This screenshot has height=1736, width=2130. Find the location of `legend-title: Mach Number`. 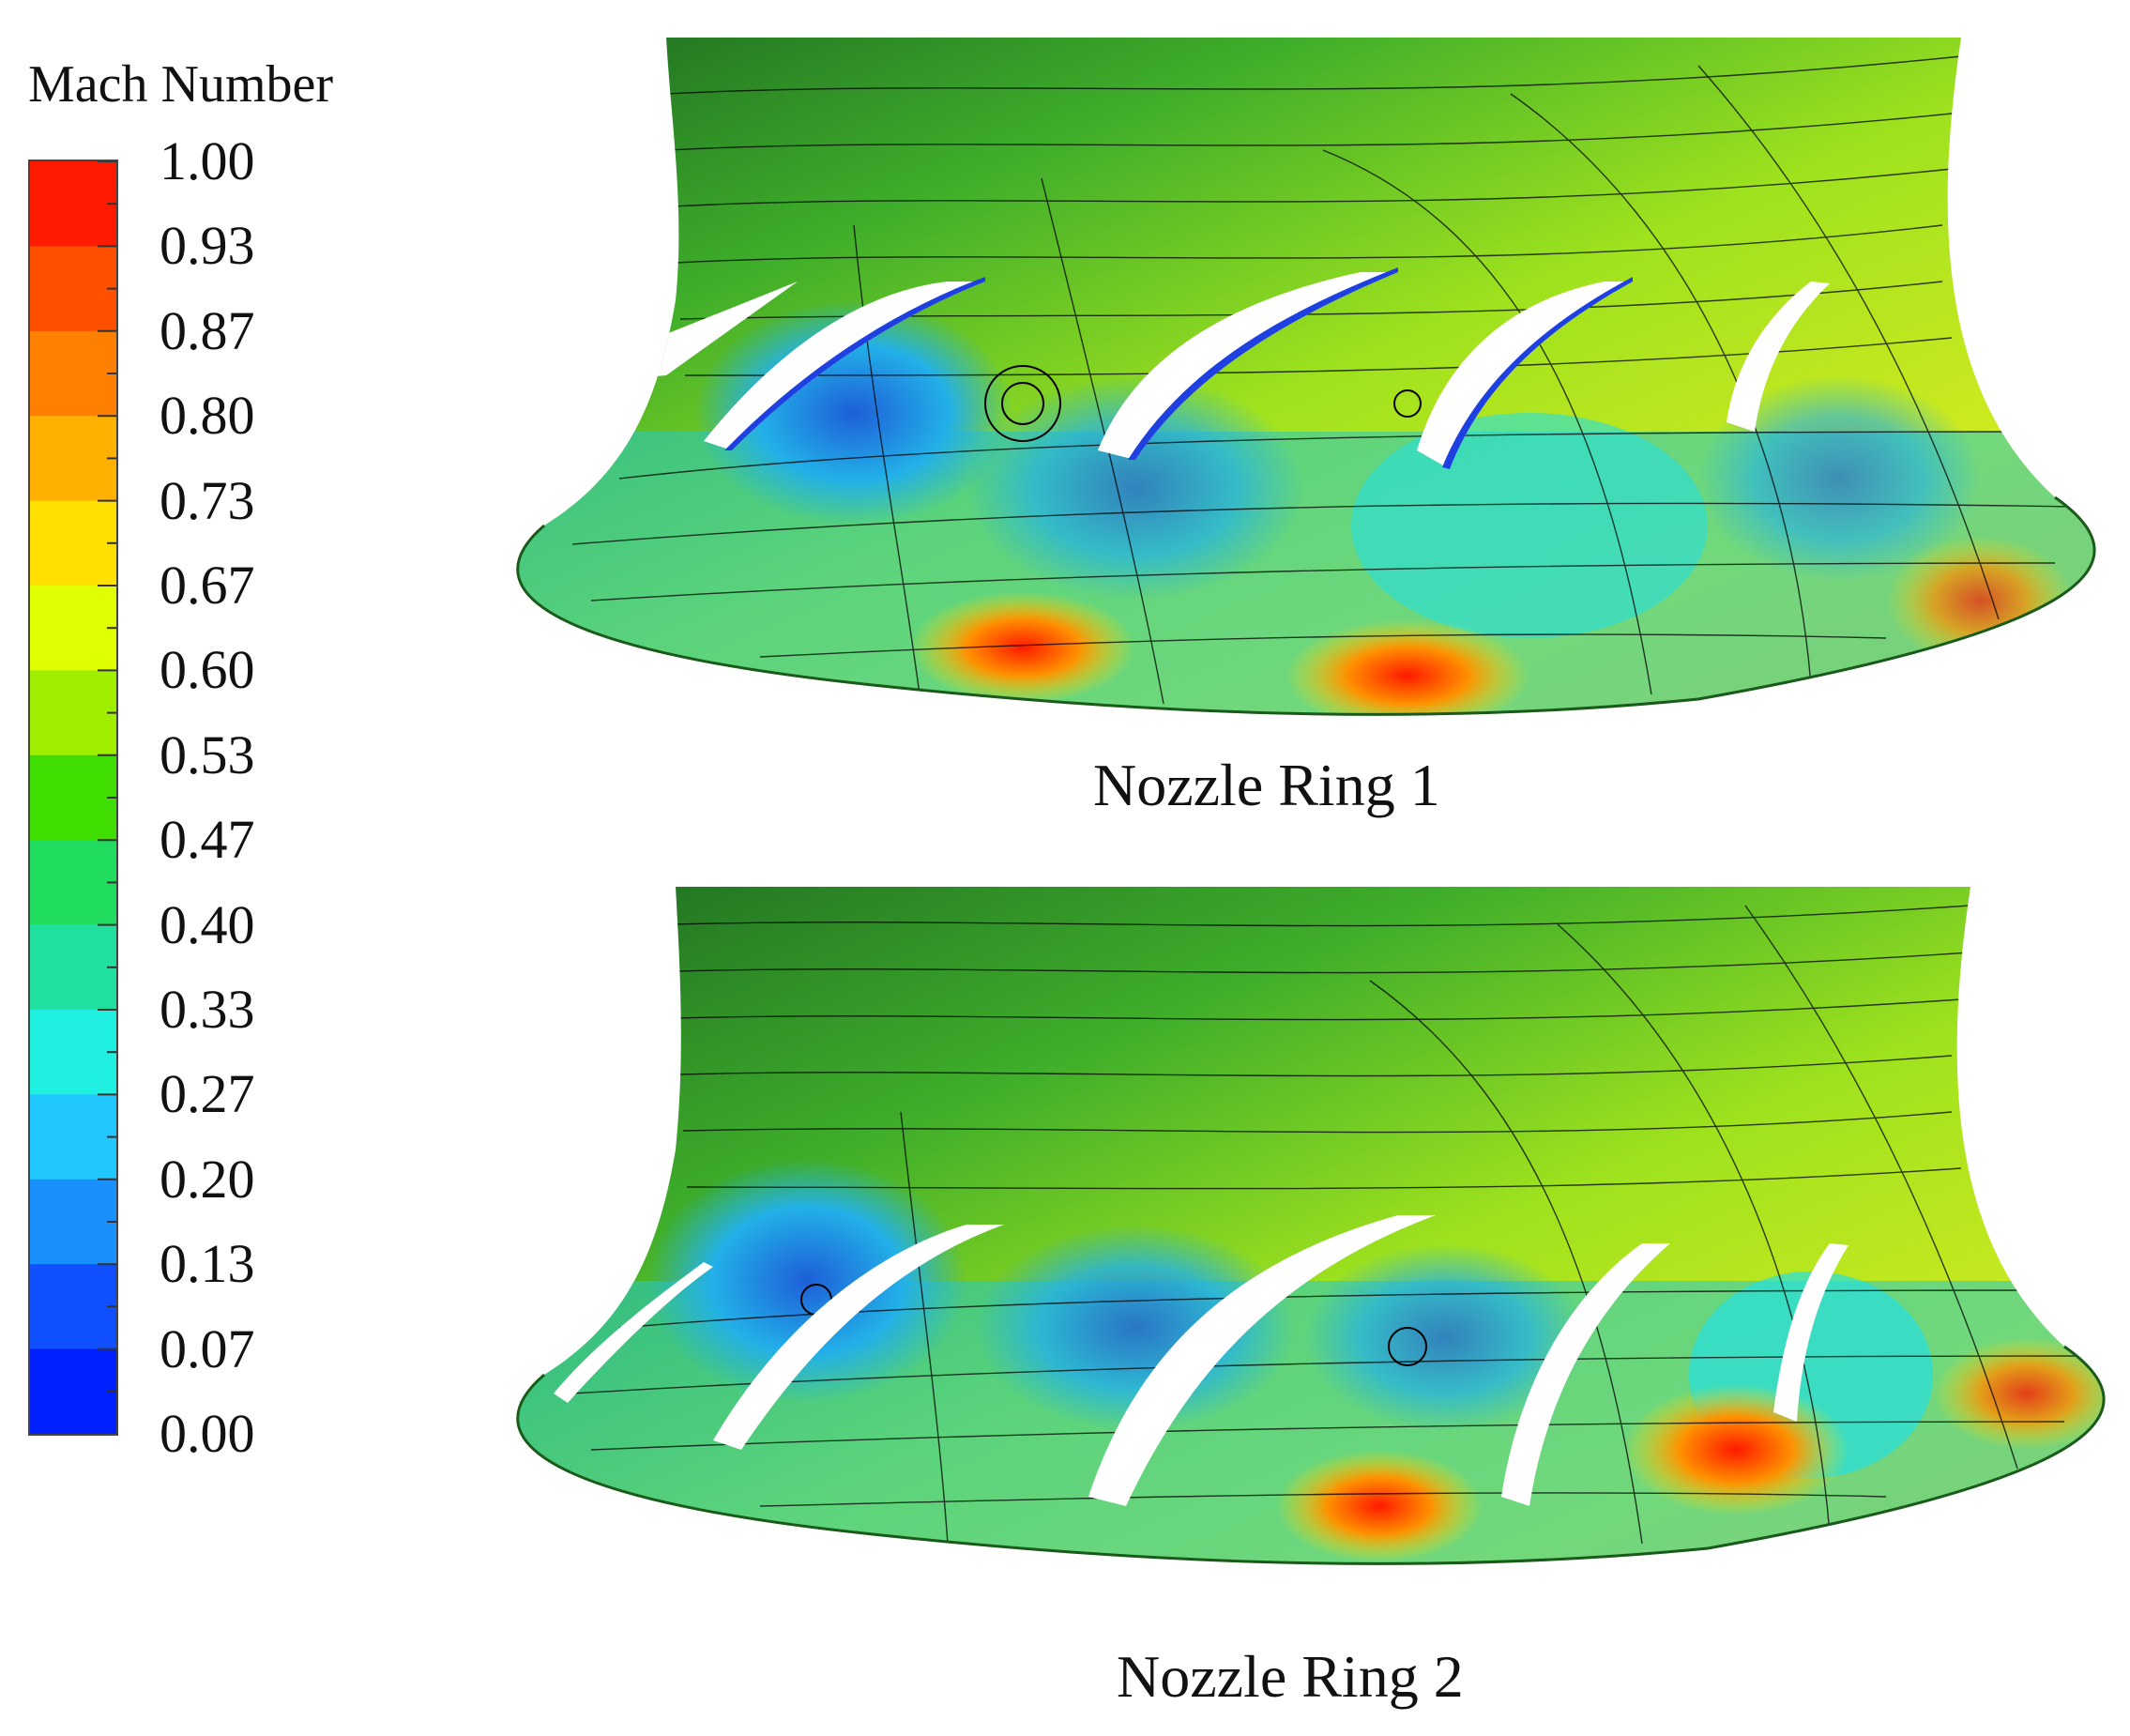

legend-title: Mach Number is located at coordinates (181, 84).